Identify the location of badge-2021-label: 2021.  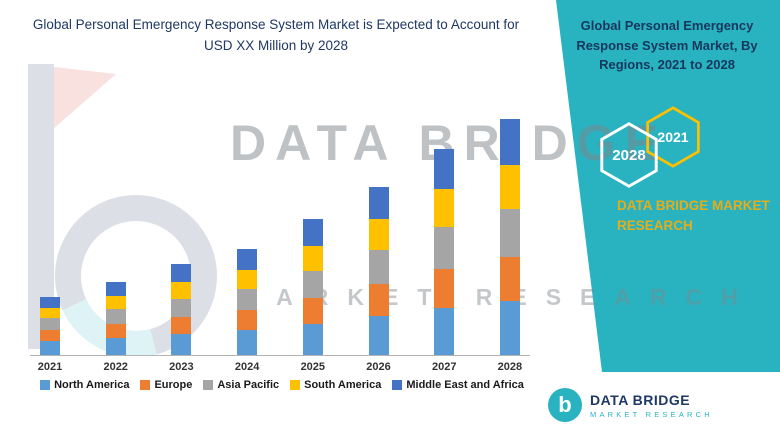
(672, 137).